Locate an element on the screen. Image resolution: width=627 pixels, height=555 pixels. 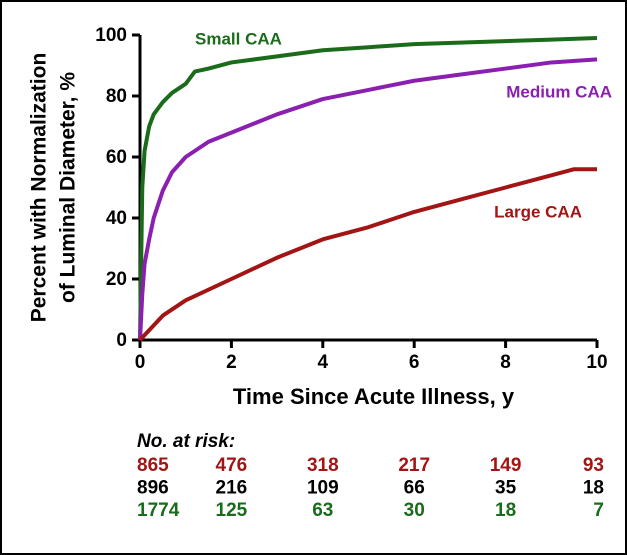
y-tick-label: 20 is located at coordinates (116, 279).